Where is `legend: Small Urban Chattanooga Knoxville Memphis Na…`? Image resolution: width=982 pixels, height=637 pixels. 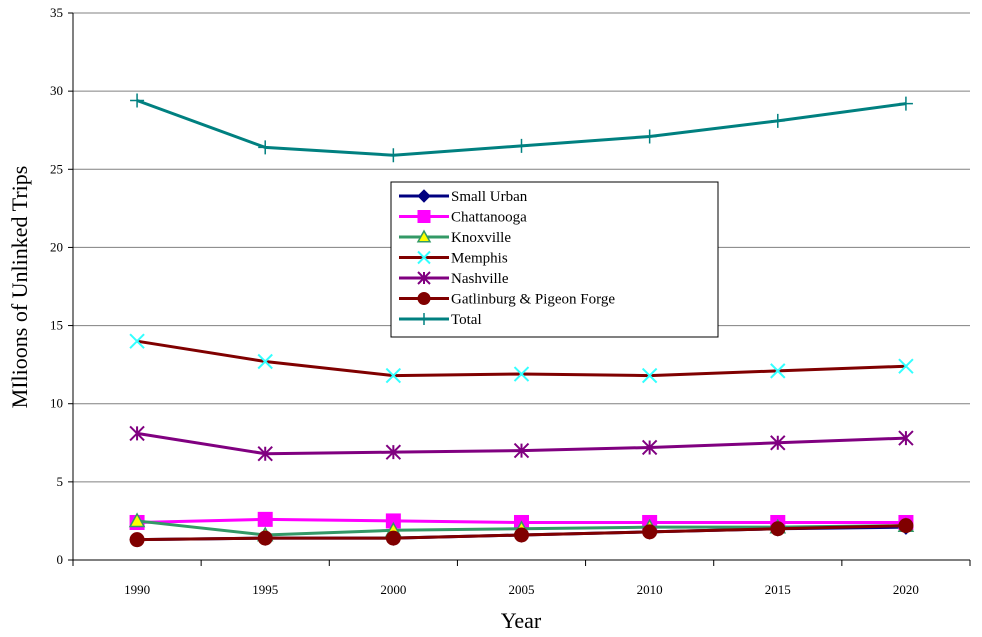
legend: Small Urban Chattanooga Knoxville Memphis Na… is located at coordinates (554, 259).